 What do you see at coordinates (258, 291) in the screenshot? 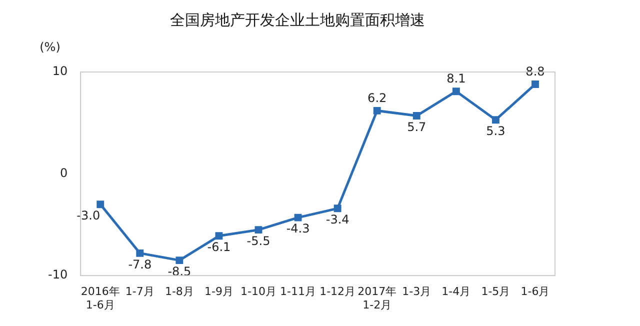
I see `x-tick-label: 1-10月` at bounding box center [258, 291].